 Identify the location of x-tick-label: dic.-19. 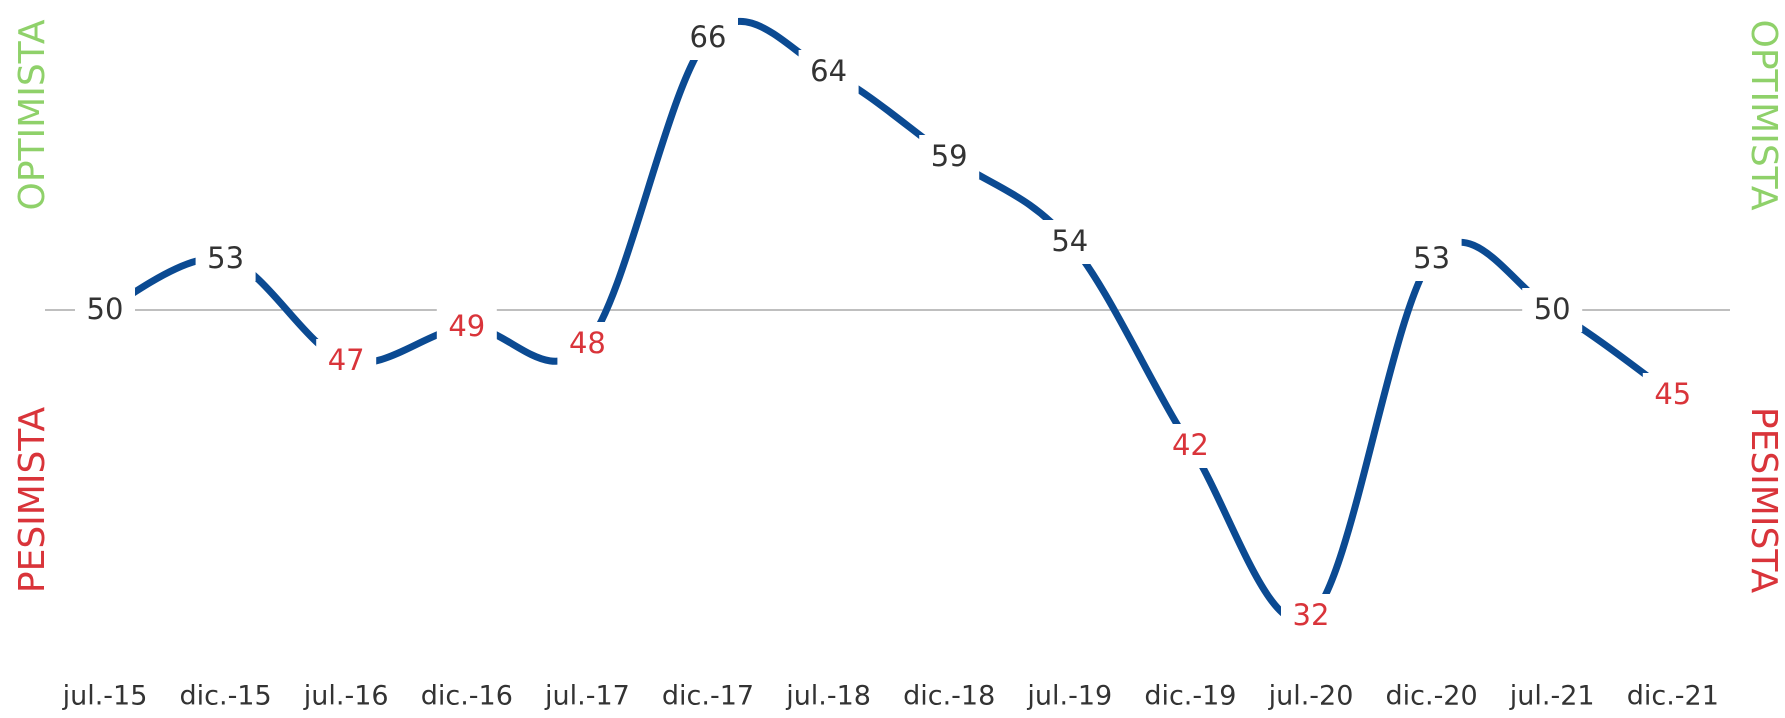
(1190, 696).